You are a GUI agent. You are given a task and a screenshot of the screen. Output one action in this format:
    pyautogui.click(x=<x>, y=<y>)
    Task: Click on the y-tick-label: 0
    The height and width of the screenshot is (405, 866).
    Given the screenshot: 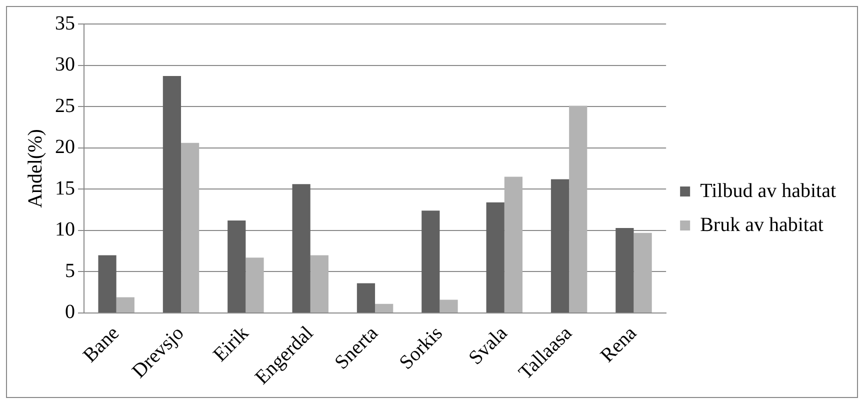 What is the action you would take?
    pyautogui.click(x=70, y=312)
    